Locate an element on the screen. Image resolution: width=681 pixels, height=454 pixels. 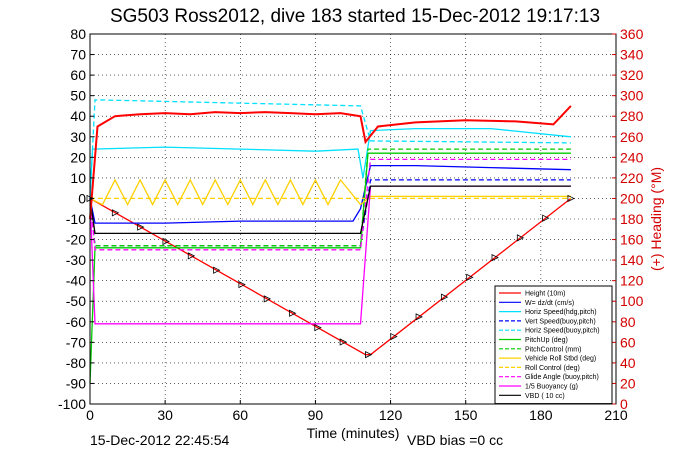
y-tick-label: -50 is located at coordinates (76, 301).